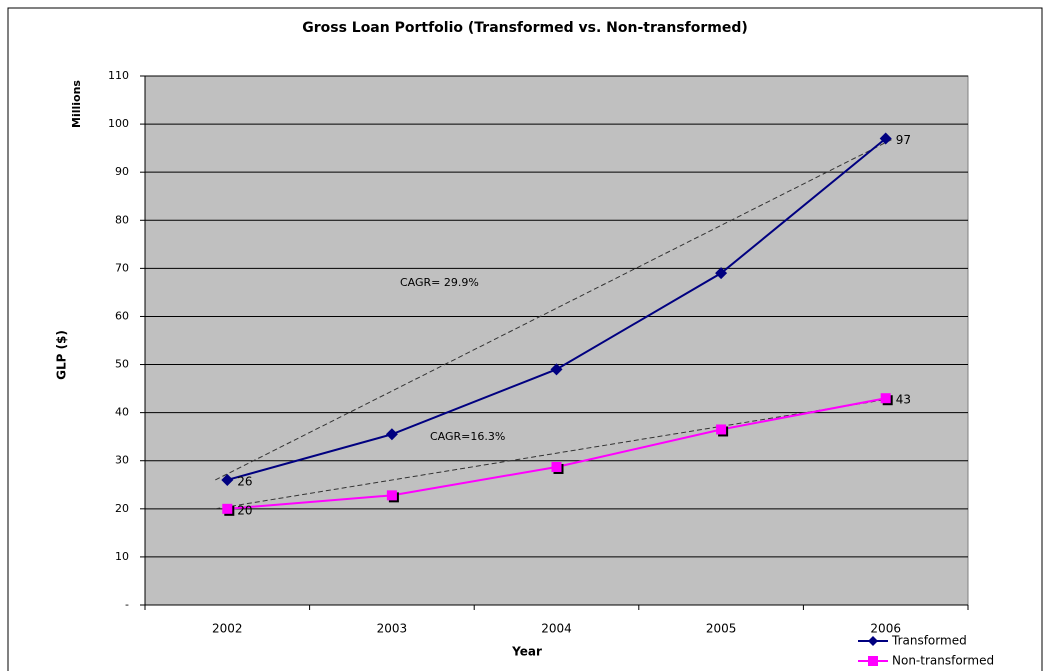 Image resolution: width=1050 pixels, height=671 pixels. What do you see at coordinates (122, 460) in the screenshot?
I see `y-tick-label: 30` at bounding box center [122, 460].